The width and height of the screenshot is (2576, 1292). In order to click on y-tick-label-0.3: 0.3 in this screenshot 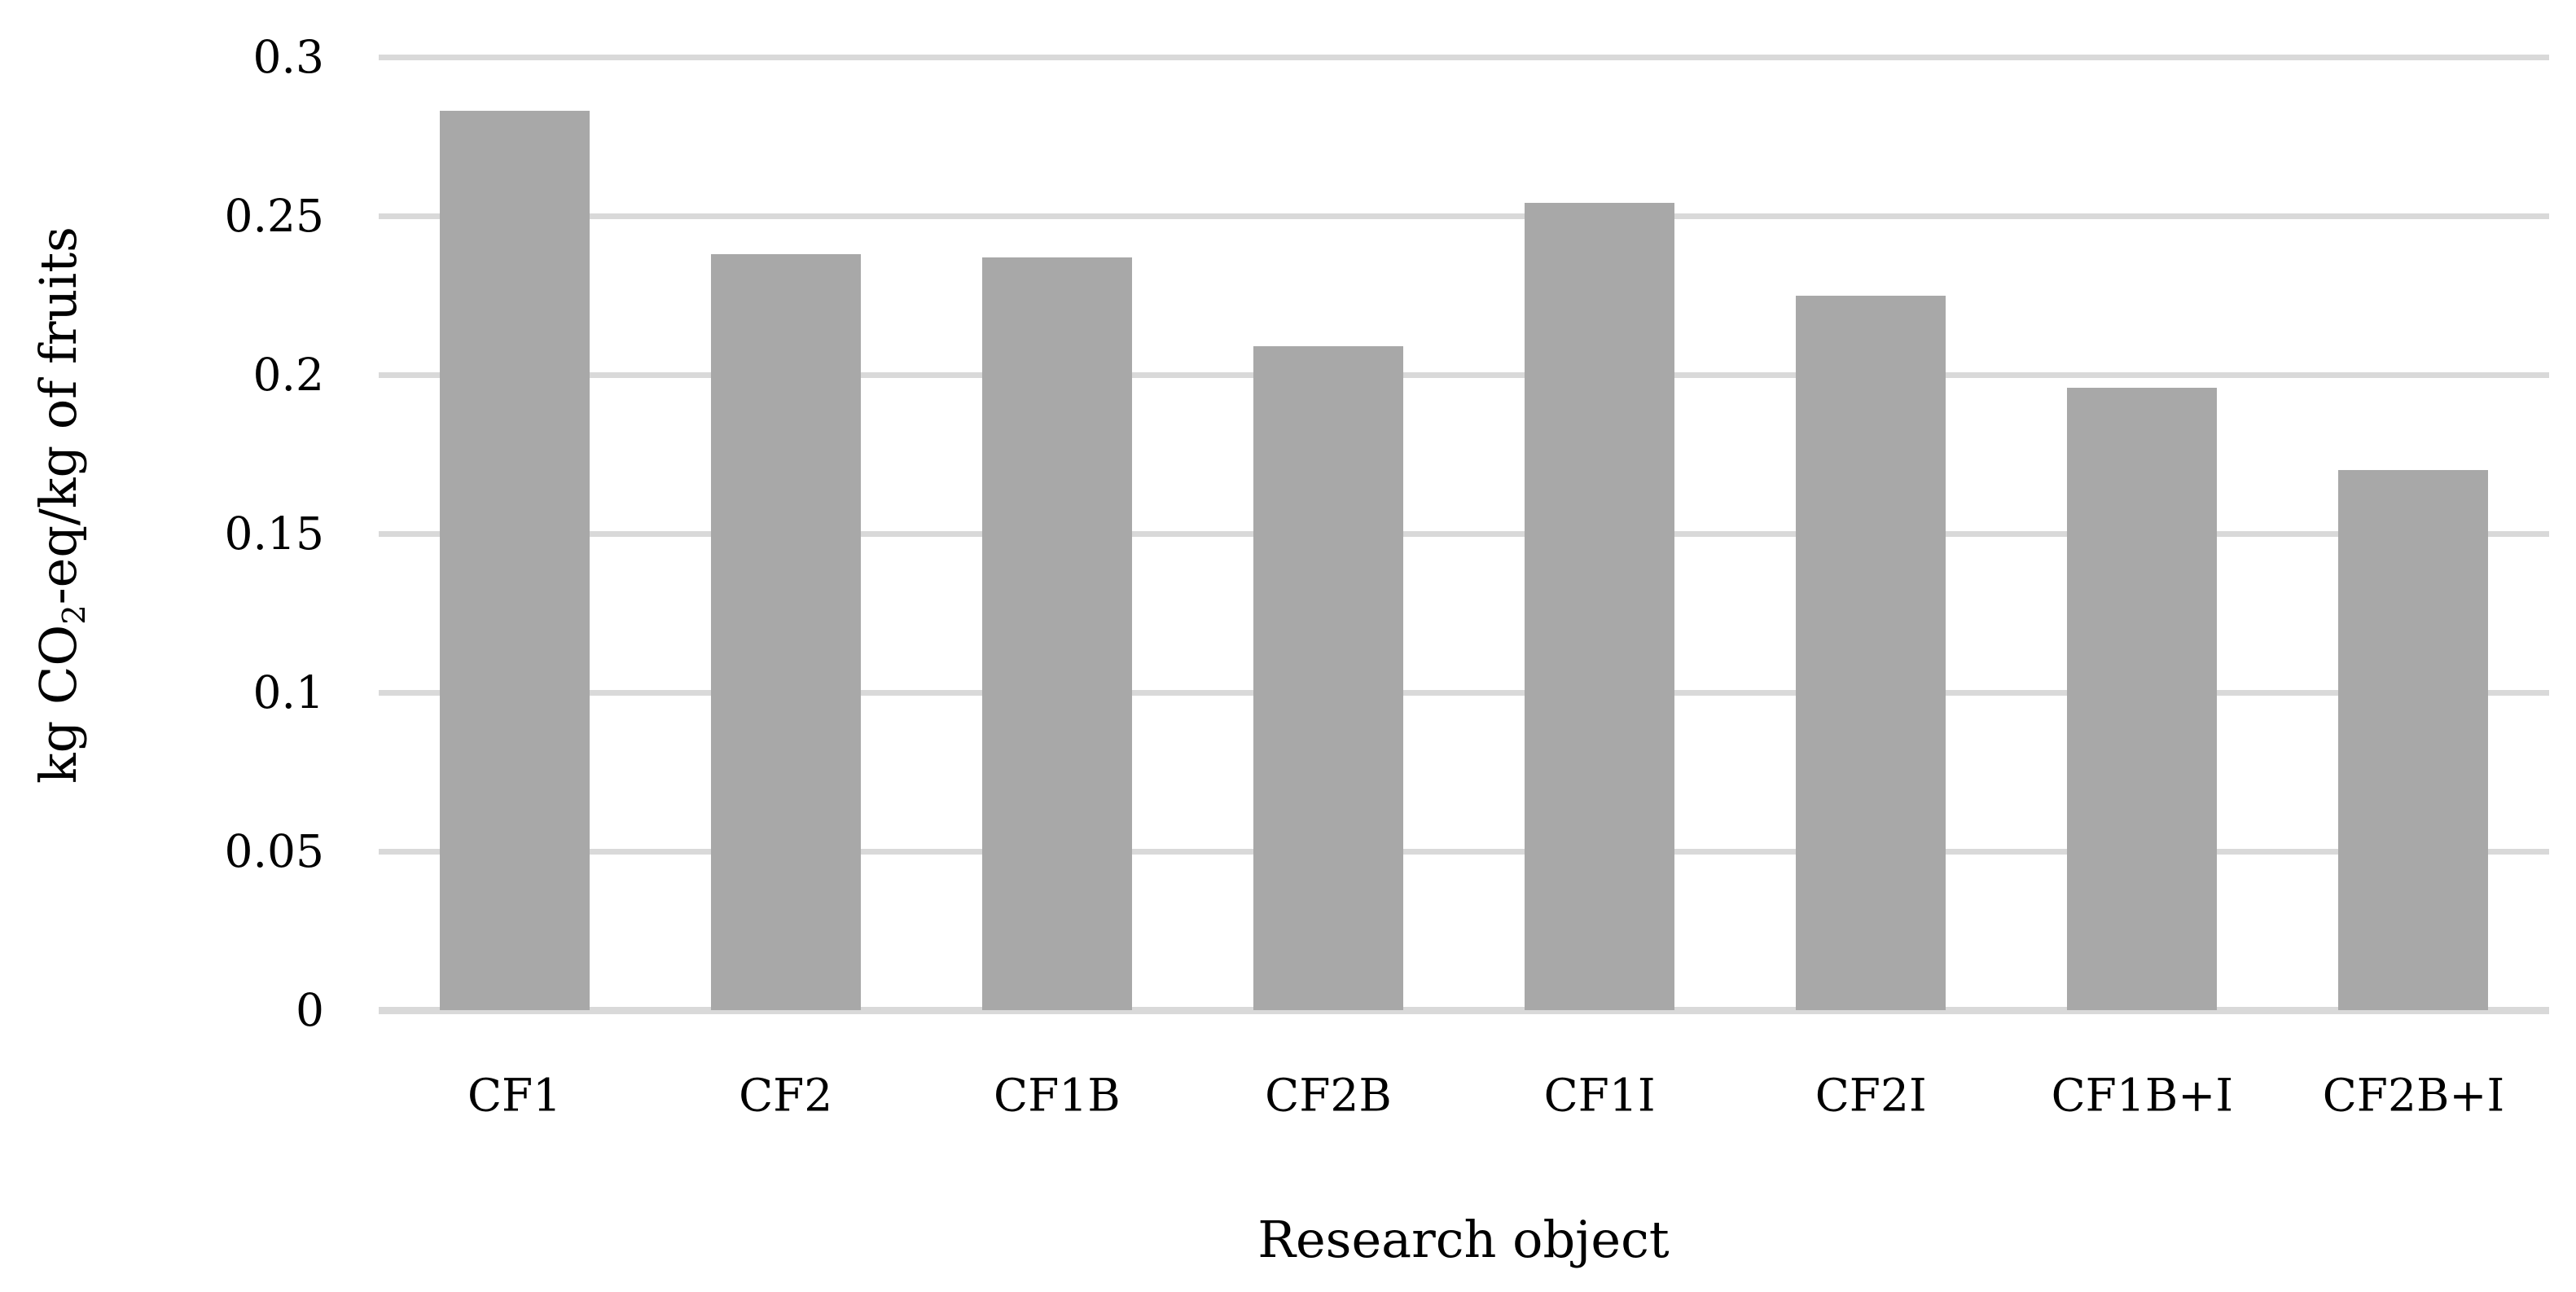, I will do `click(288, 57)`.